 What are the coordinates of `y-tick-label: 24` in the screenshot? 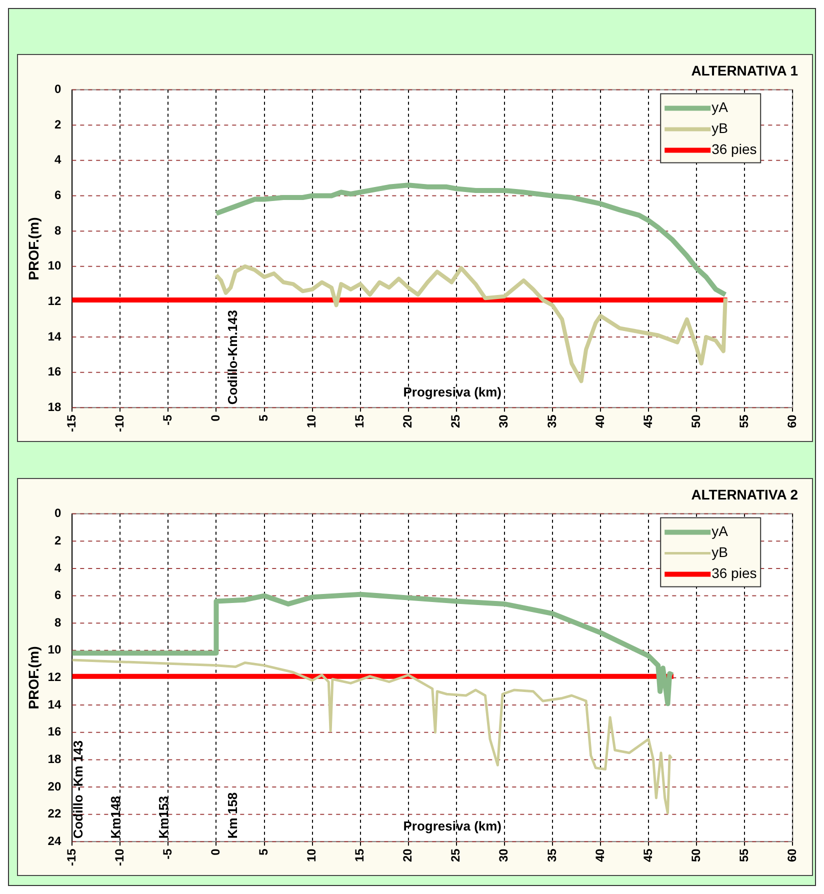 It's located at (55, 841).